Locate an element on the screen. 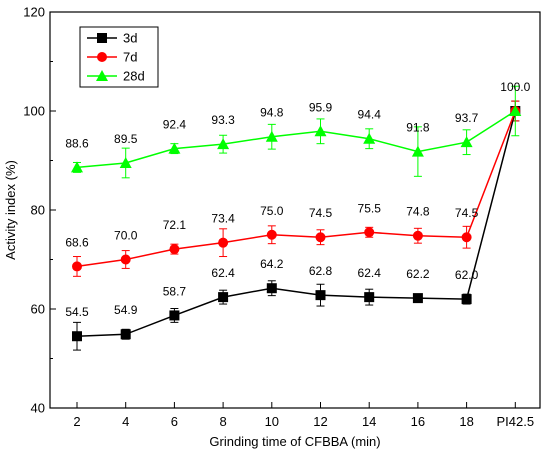  y-axis: 40 60 80 100 120 is located at coordinates (39, 210).